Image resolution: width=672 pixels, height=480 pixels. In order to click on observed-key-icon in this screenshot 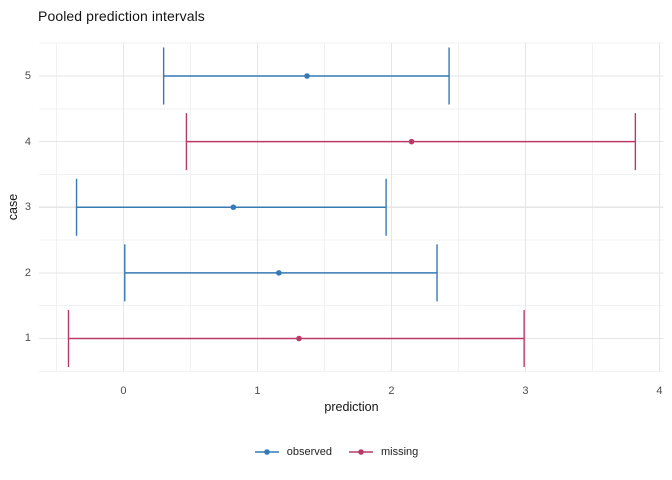, I will do `click(266, 452)`.